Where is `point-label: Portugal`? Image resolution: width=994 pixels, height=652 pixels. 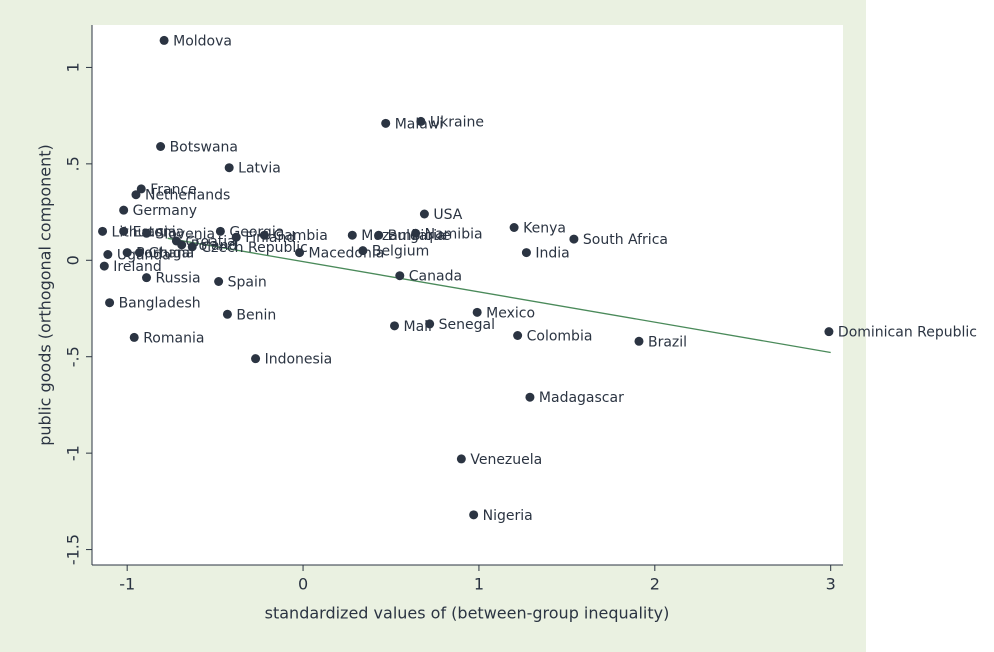 point-label: Portugal is located at coordinates (165, 254).